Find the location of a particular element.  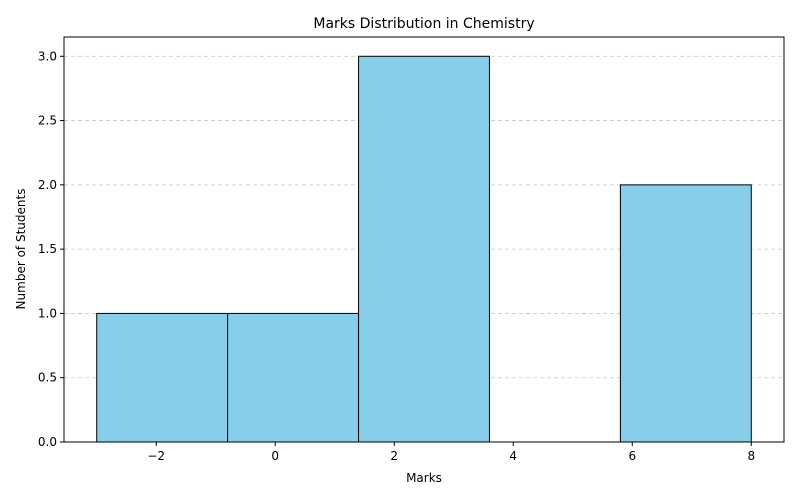

x-tick-label: 0 is located at coordinates (275, 456).